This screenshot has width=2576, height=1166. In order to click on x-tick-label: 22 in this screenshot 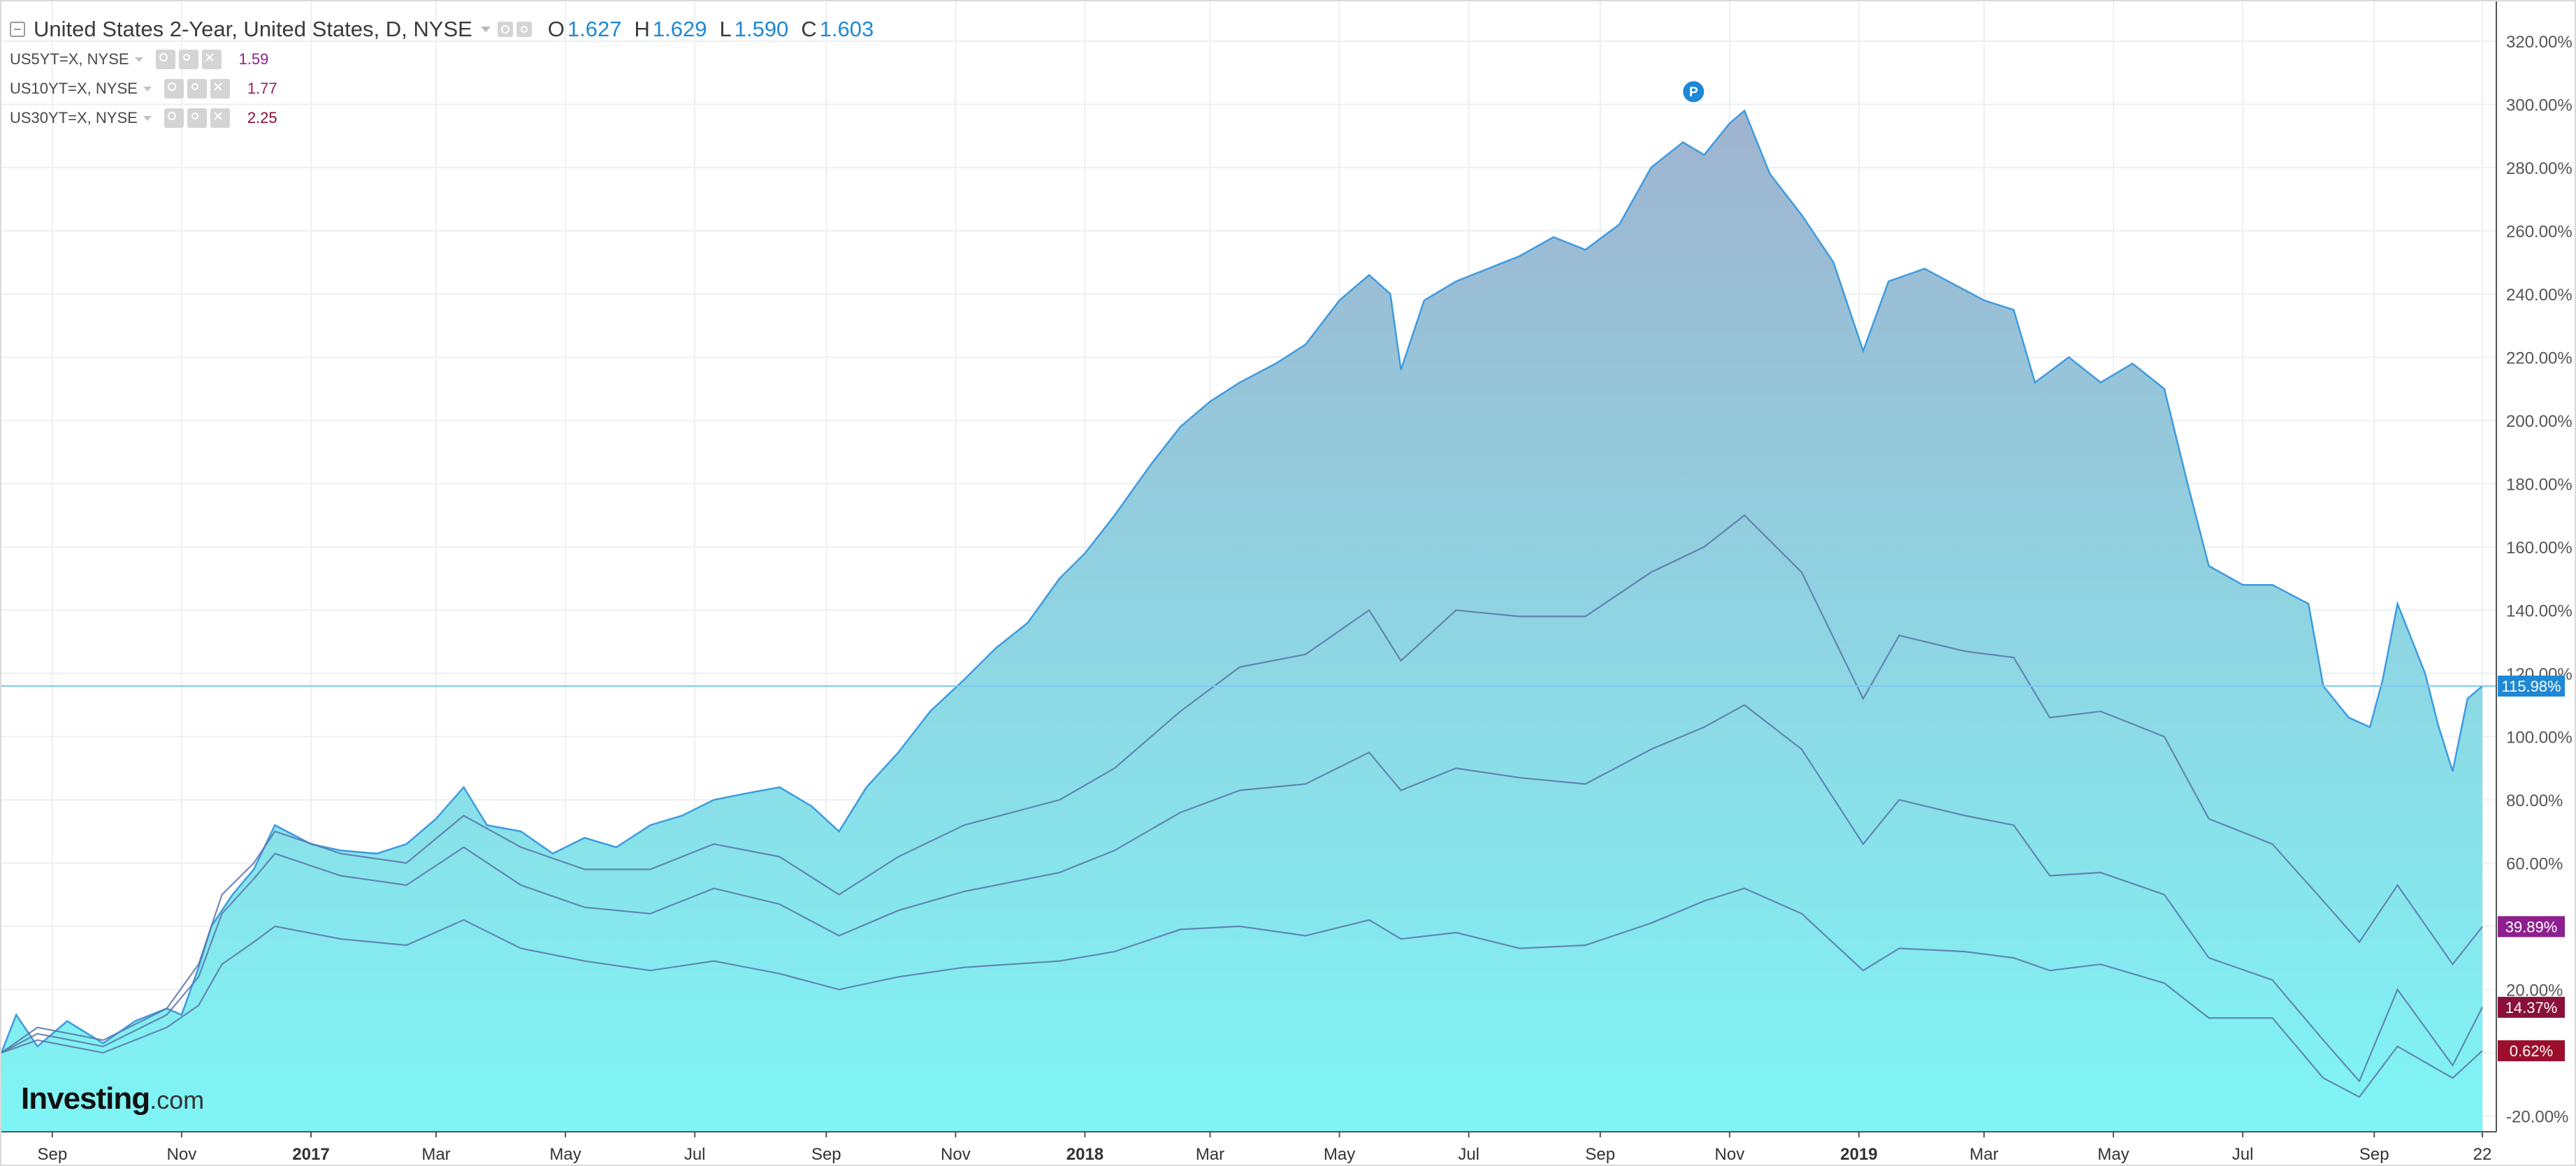, I will do `click(2482, 1154)`.